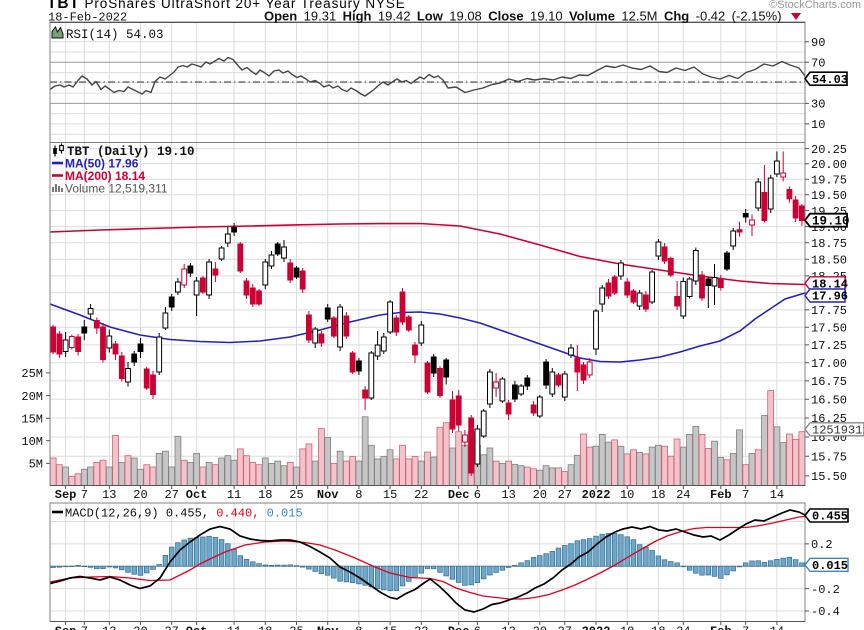 The height and width of the screenshot is (630, 864). What do you see at coordinates (102, 164) in the screenshot?
I see `svg-text: MA(50) 17.96` at bounding box center [102, 164].